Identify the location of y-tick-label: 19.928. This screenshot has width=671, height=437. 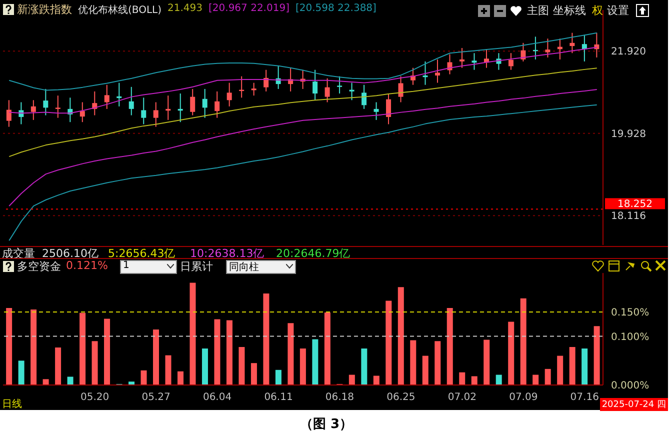
(628, 134).